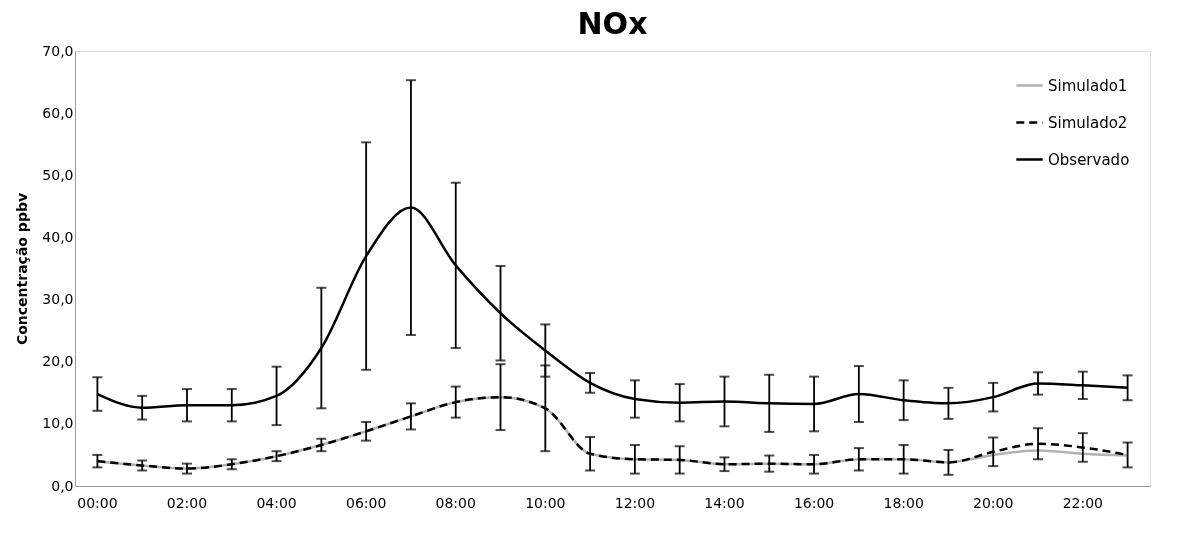 The image size is (1195, 540). I want to click on x-tick-label: 12:00, so click(635, 502).